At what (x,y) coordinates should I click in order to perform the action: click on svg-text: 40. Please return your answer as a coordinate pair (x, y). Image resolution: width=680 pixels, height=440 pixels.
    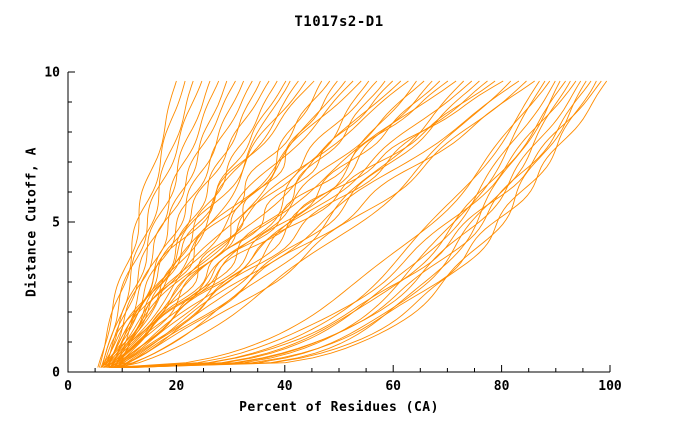
    Looking at the image, I should click on (285, 386).